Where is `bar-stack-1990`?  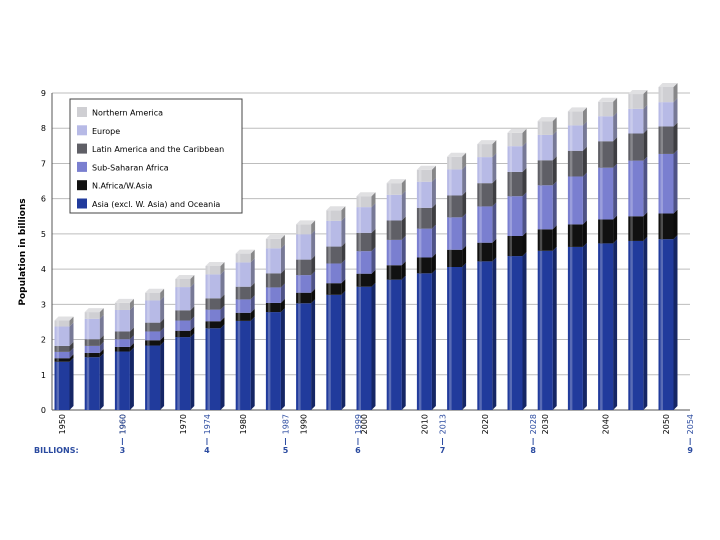 bar-stack-1990 is located at coordinates (306, 315).